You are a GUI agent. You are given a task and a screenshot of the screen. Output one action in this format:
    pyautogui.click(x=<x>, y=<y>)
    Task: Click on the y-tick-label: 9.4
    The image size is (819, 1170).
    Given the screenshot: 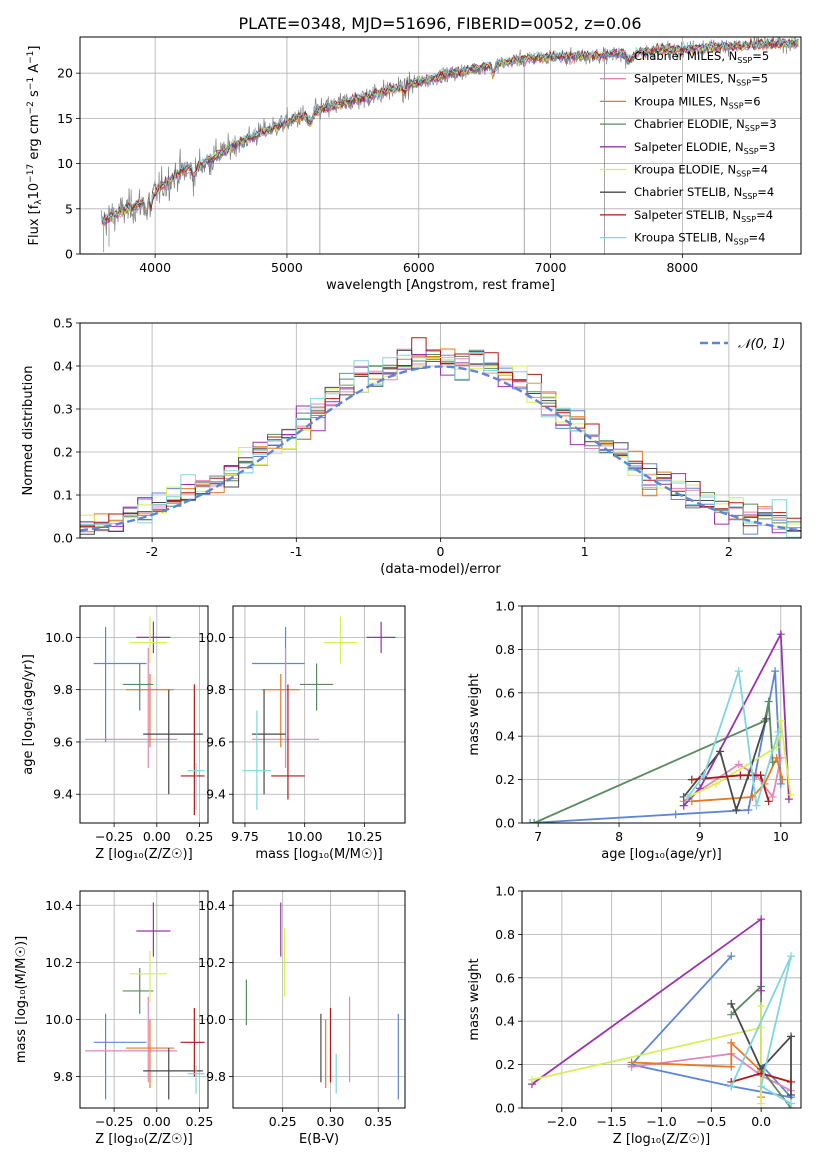 What is the action you would take?
    pyautogui.click(x=63, y=794)
    